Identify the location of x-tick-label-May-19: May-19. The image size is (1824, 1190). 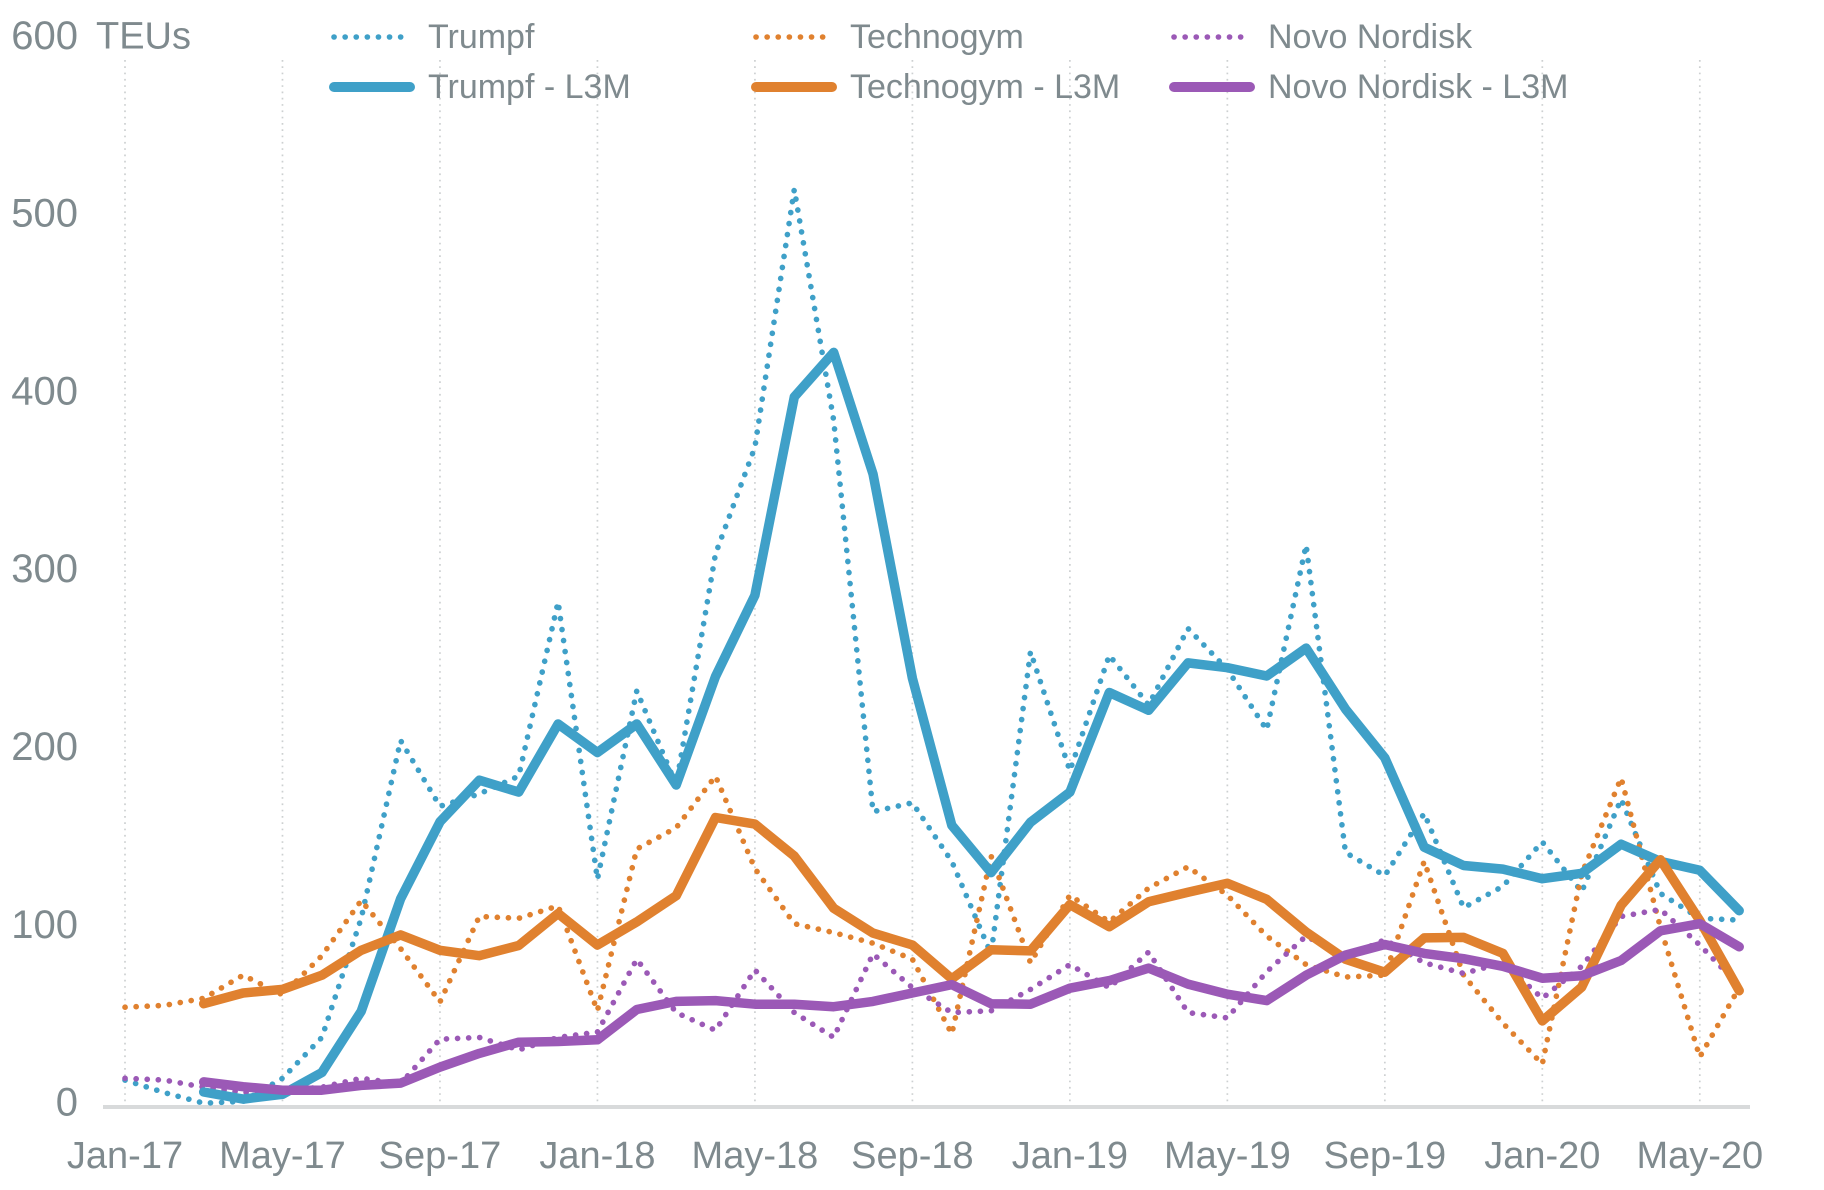
(1227, 1156).